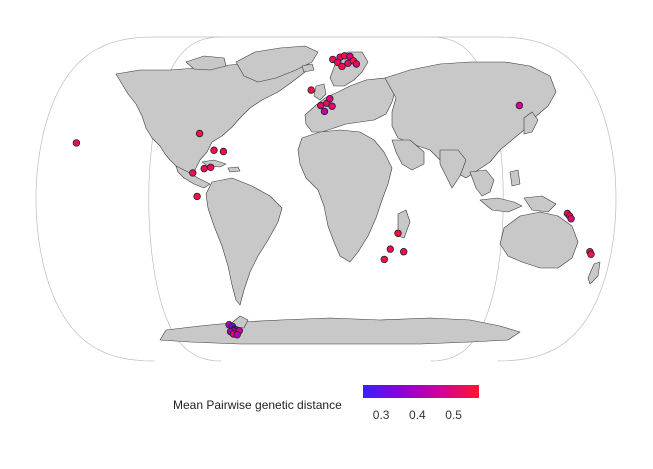 This screenshot has width=653, height=469. Describe the element at coordinates (501, 205) in the screenshot. I see `landmass-indonesia` at that location.